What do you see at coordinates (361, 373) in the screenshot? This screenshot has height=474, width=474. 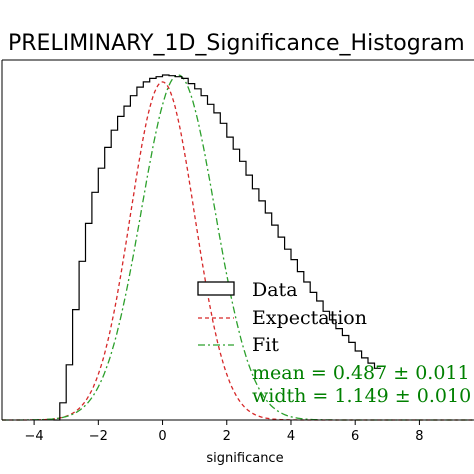 I see `fit-mean-annotation: mean = 0.487 ± 0.011` at bounding box center [361, 373].